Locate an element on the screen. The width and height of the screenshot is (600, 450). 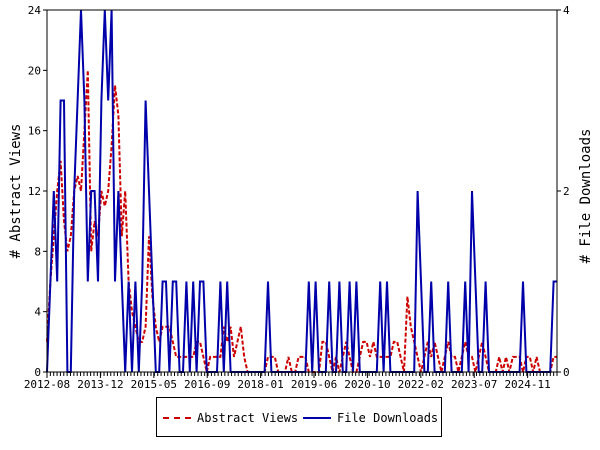
right-tick-label-0: 0 is located at coordinates (566, 372).